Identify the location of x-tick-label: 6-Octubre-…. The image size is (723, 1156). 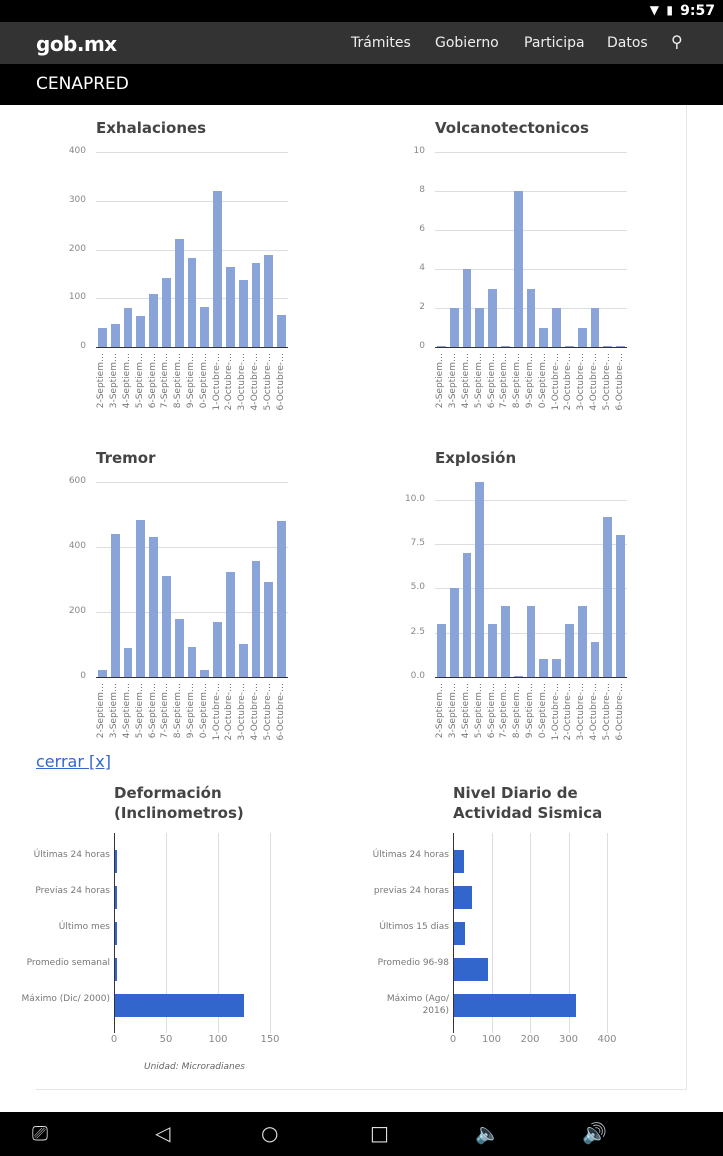
(619, 712).